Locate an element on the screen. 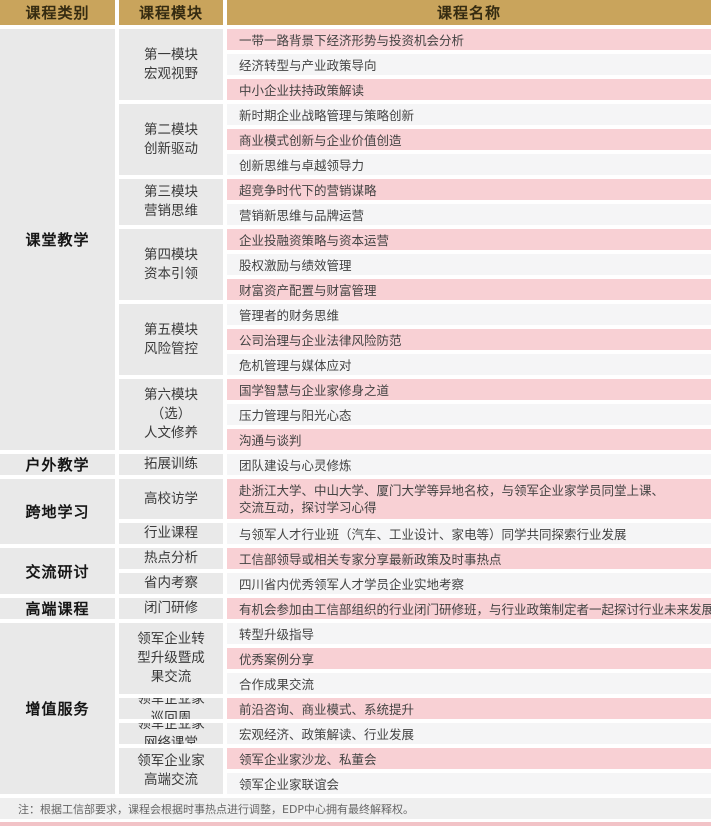 The image size is (711, 827). course-cell: 公司治理与企业法律风险防范 is located at coordinates (469, 339).